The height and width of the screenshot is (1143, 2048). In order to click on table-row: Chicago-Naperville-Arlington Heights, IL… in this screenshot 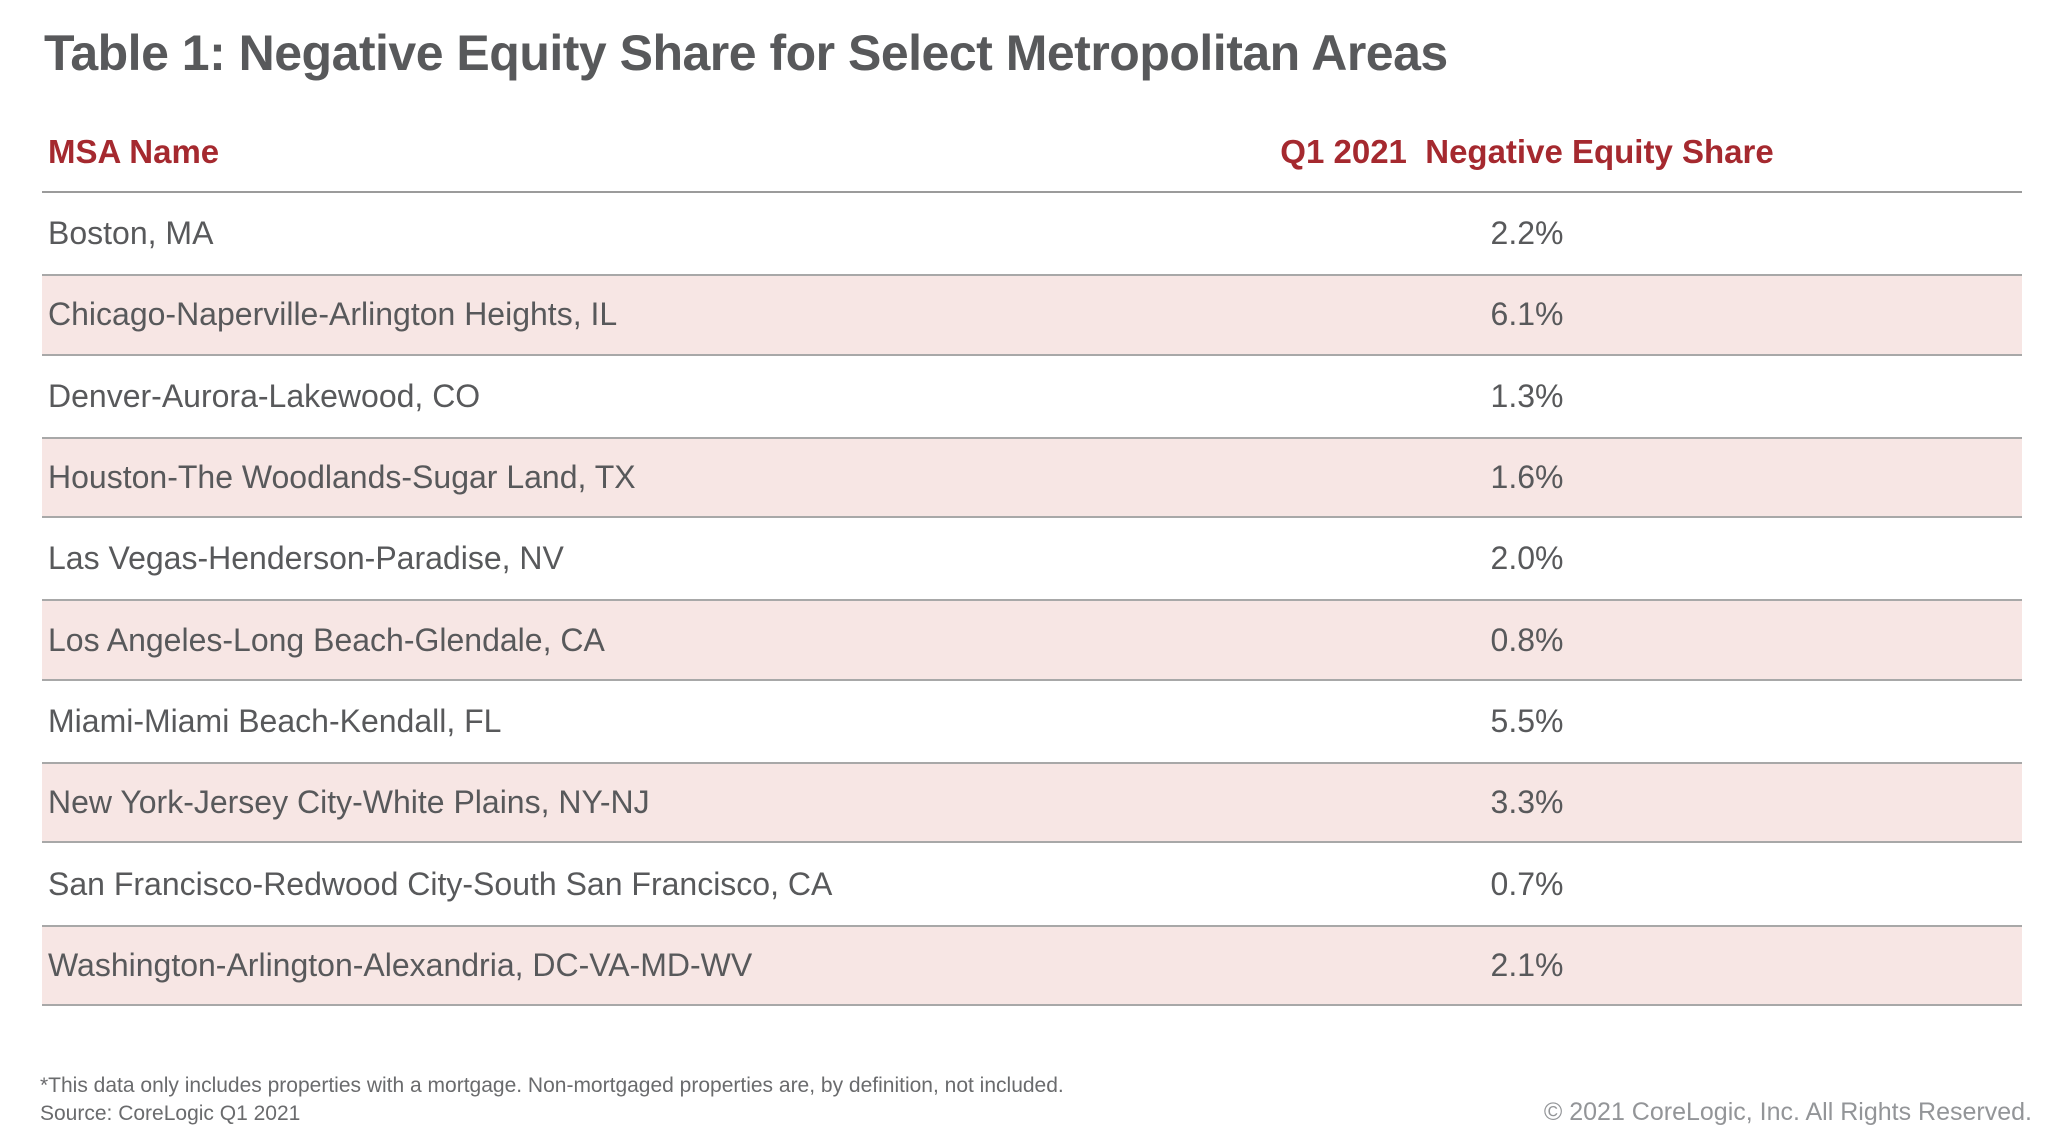, I will do `click(1032, 315)`.